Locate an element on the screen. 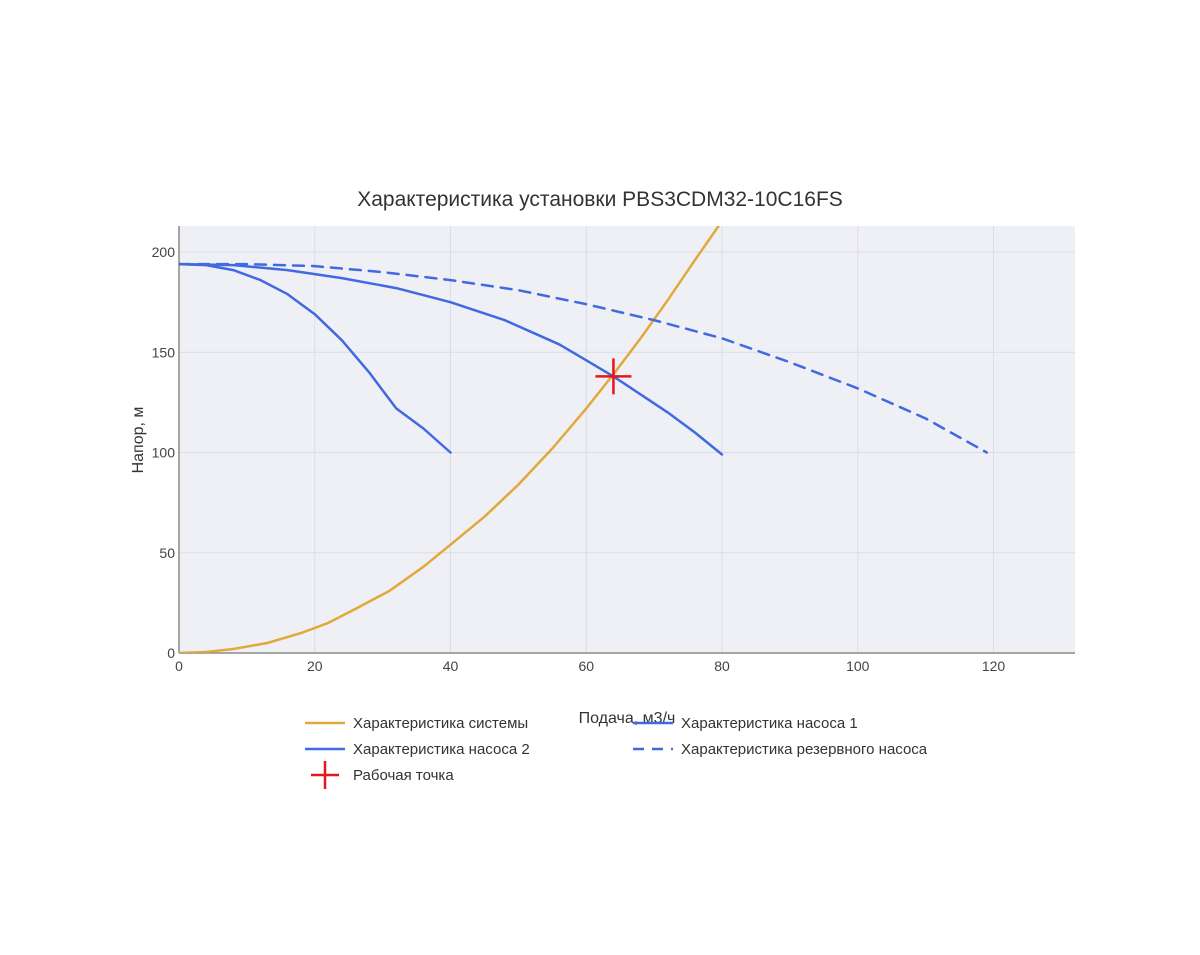 The height and width of the screenshot is (955, 1200). y-tick-label: 100 is located at coordinates (164, 453).